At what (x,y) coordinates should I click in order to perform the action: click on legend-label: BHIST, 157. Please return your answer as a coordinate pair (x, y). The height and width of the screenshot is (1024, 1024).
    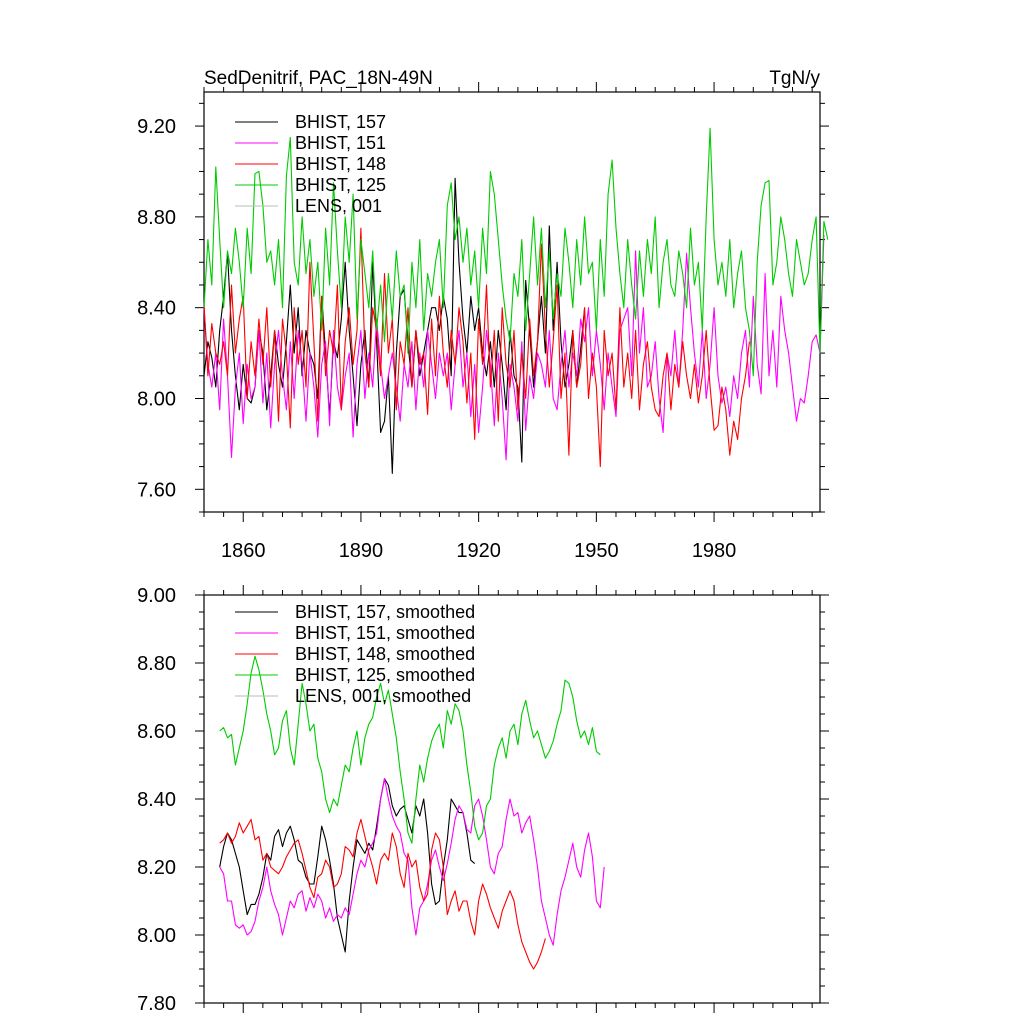
    Looking at the image, I should click on (340, 122).